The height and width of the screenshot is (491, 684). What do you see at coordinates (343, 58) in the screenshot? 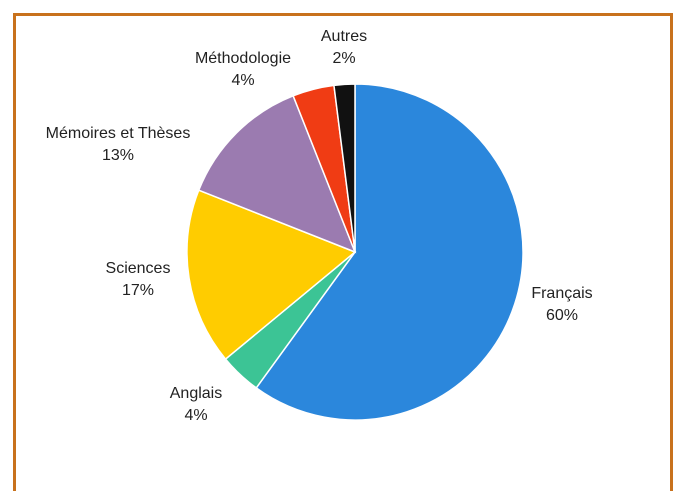
I see `slice-value: 2%` at bounding box center [343, 58].